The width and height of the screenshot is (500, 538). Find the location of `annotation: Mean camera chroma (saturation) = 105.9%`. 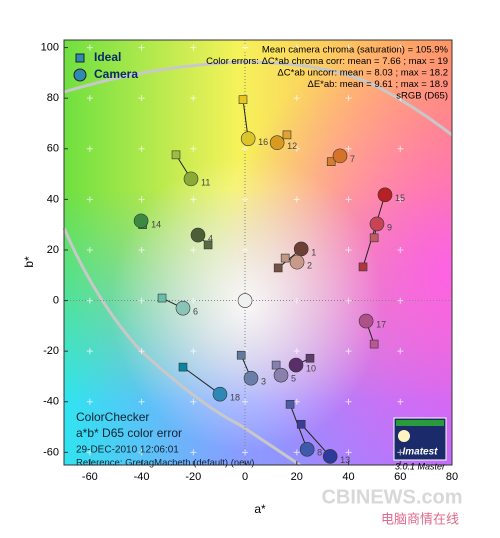

annotation: Mean camera chroma (saturation) = 105.9% is located at coordinates (355, 50).